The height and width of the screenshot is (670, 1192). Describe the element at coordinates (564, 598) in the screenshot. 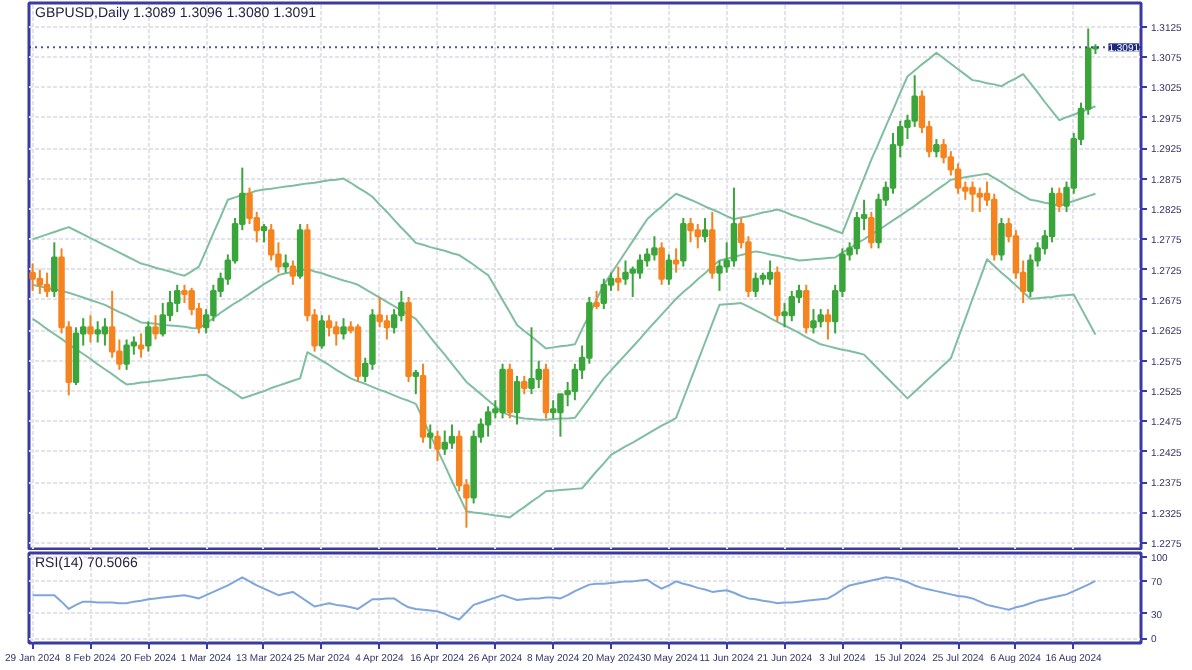

I see `line-series` at that location.